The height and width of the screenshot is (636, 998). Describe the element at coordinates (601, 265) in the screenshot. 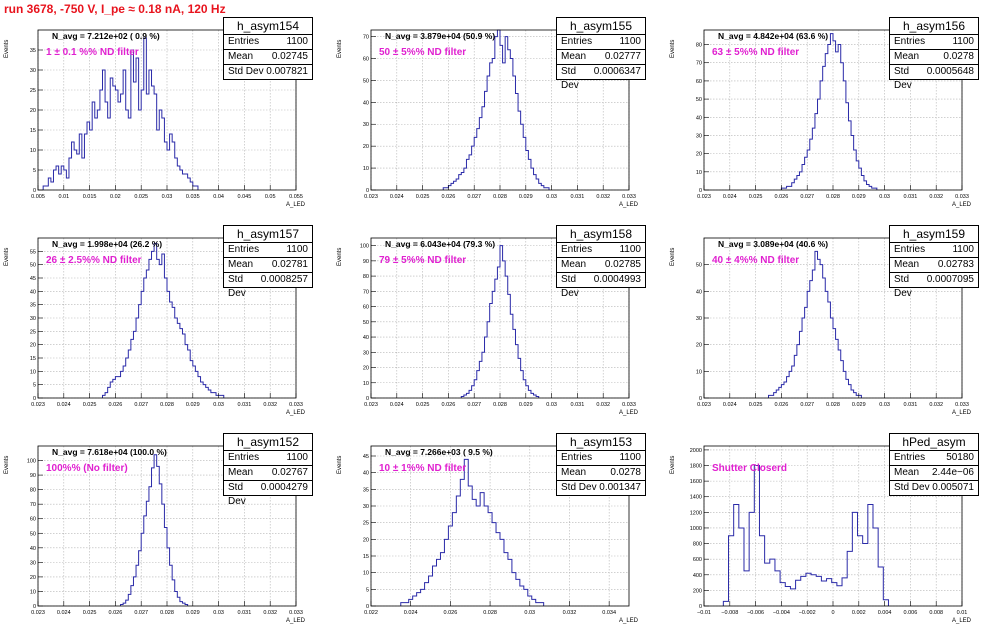

I see `stat-row-mean: Mean 0.02785` at that location.